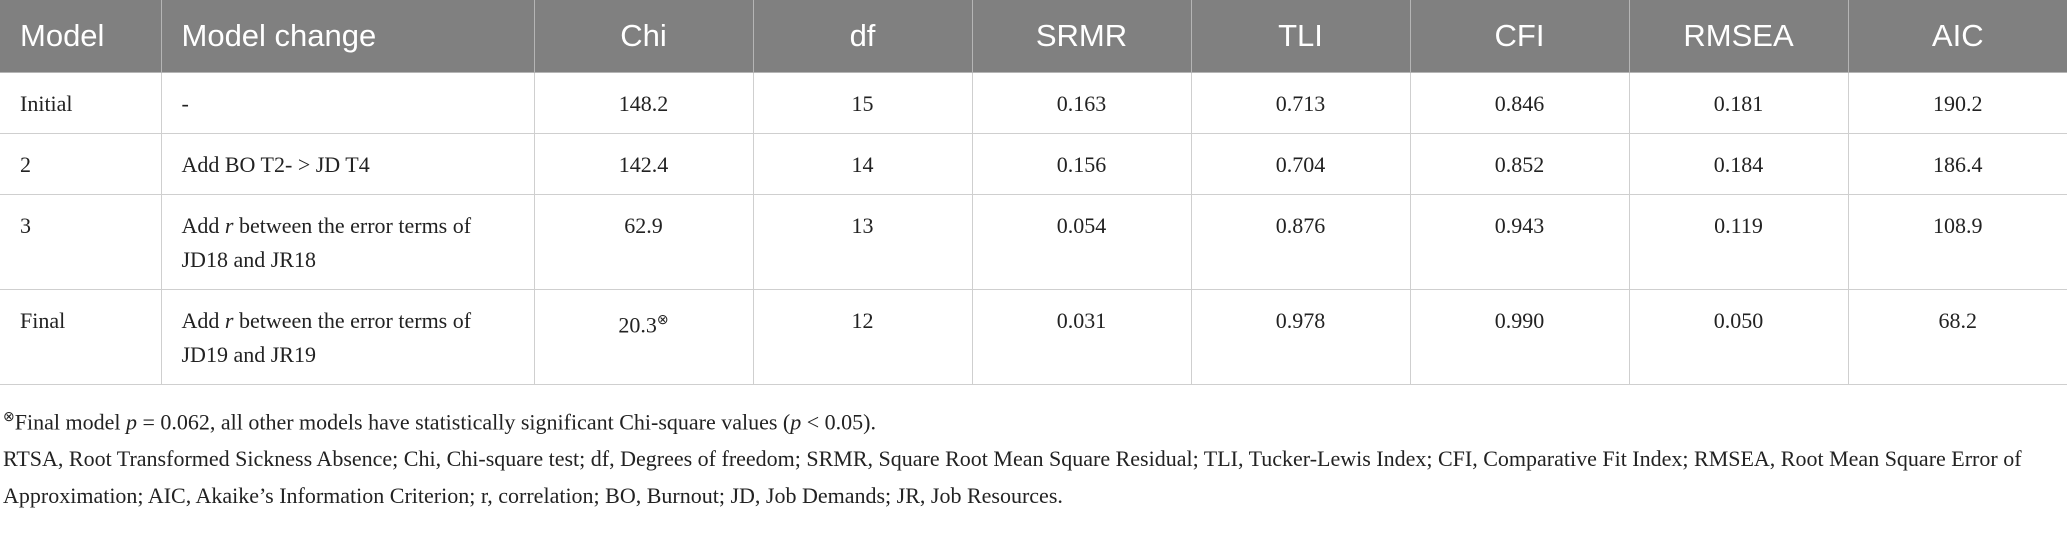 The image size is (2067, 546). Describe the element at coordinates (1519, 337) in the screenshot. I see `cell: 0.990` at that location.